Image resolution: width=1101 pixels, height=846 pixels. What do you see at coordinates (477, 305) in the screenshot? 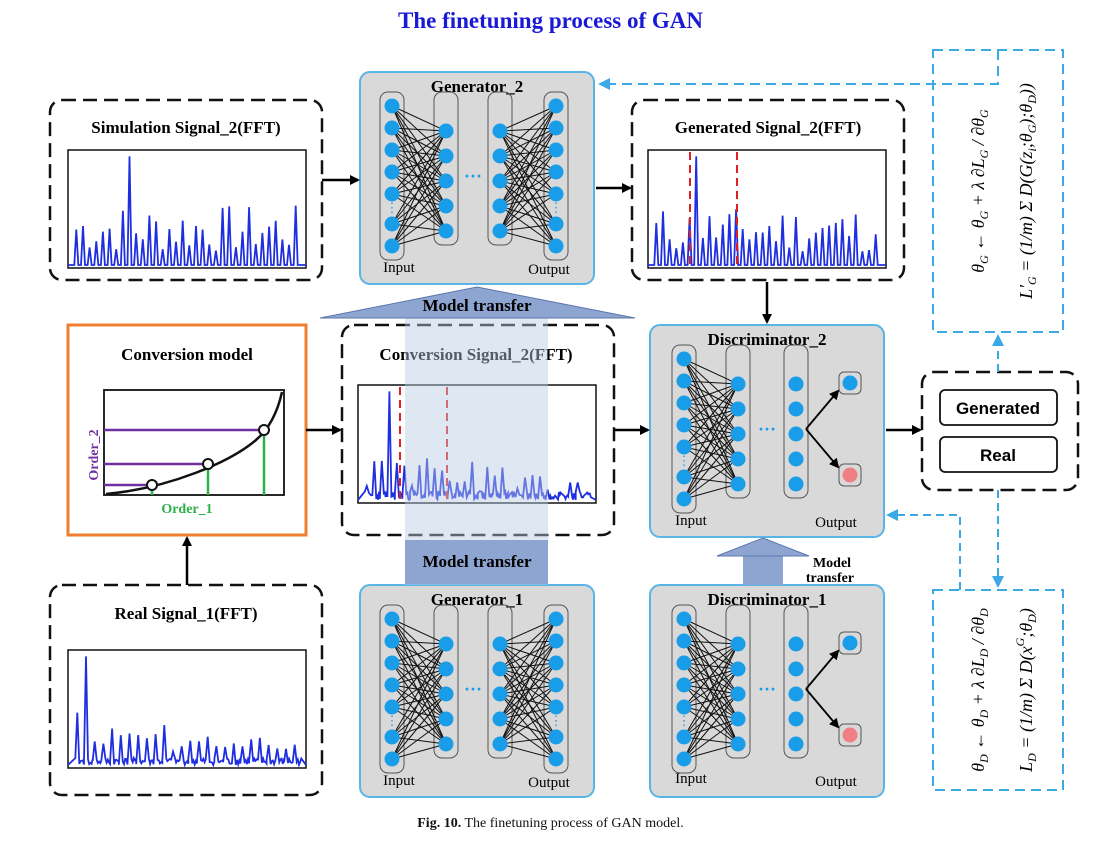
I see `model-transfer-top-label: Model transfer` at bounding box center [477, 305].